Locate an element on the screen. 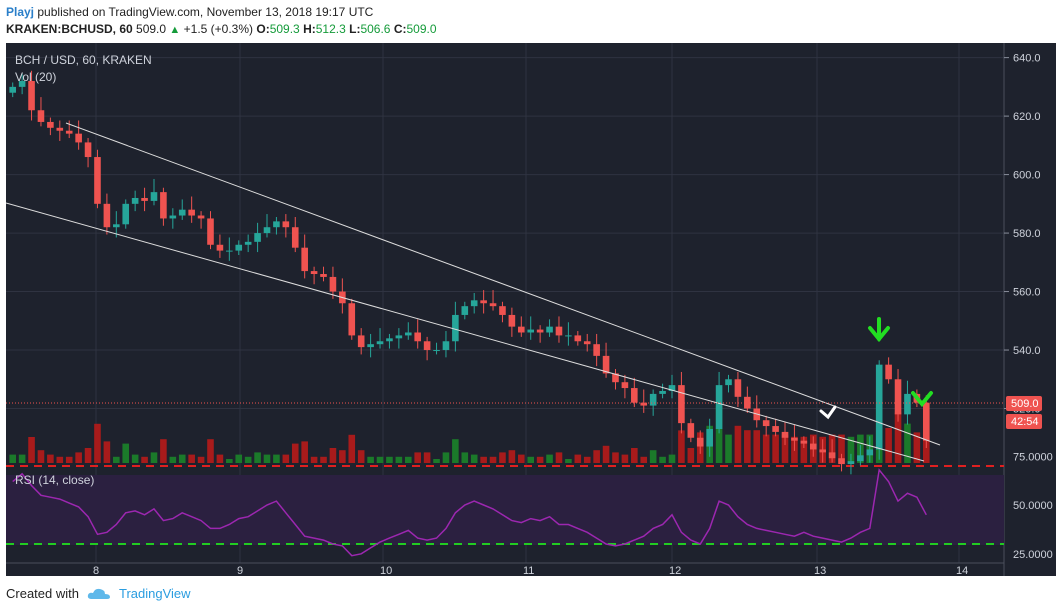  last-price: 509.0 is located at coordinates (151, 29).